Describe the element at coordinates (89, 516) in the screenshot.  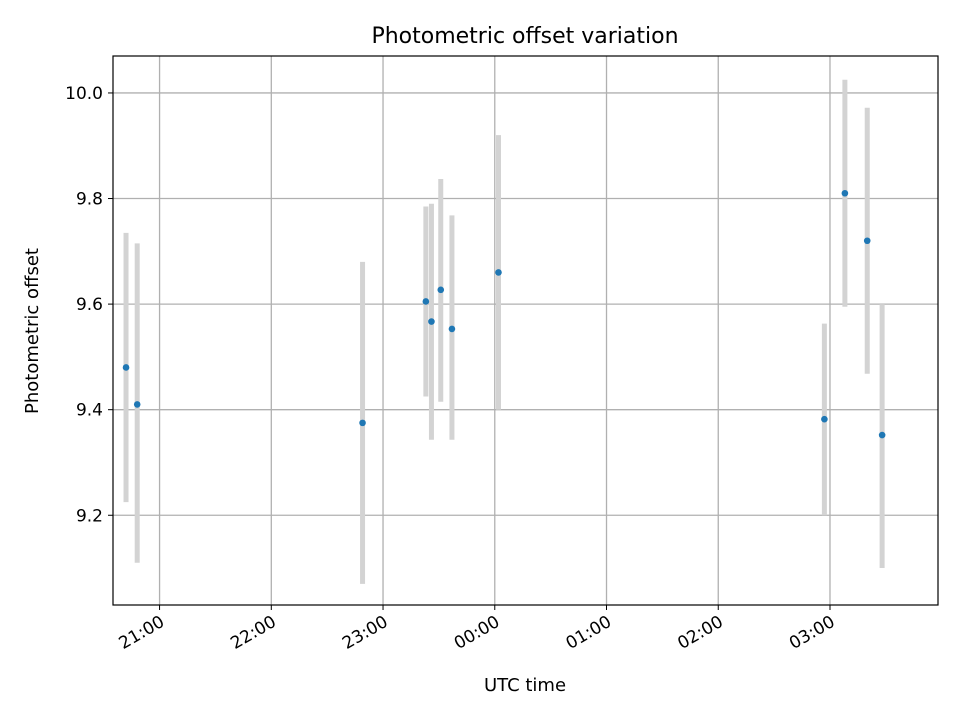
I see `y-tick-label: 9.2` at that location.